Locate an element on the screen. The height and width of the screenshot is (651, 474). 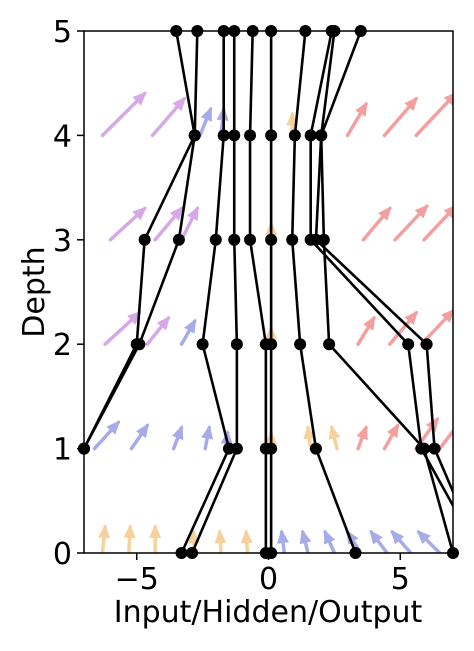
x-tick-label: −5 is located at coordinates (137, 579).